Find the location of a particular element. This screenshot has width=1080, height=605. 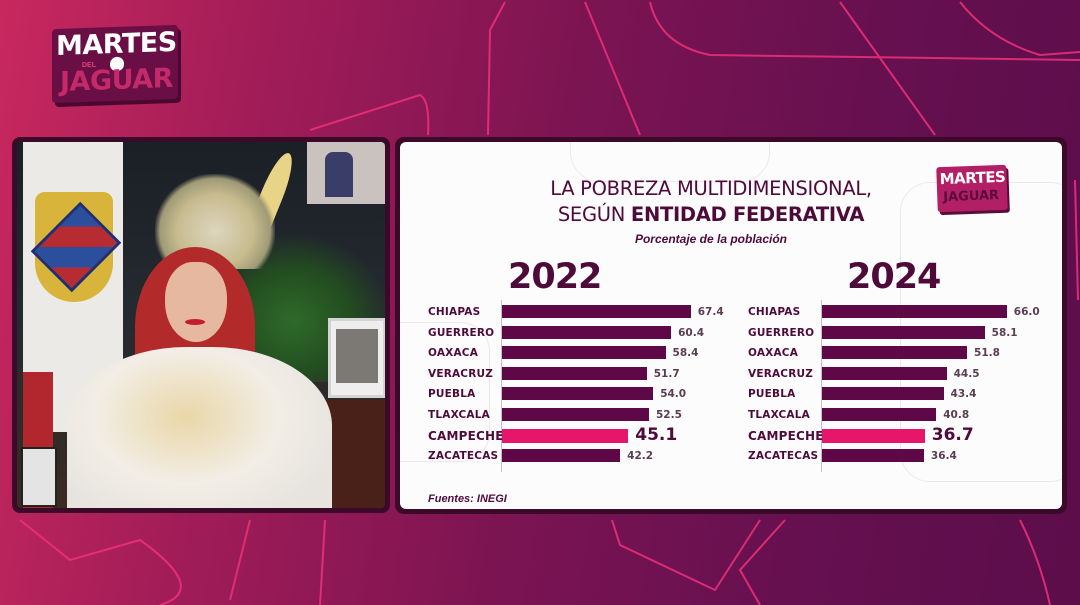

source-note: Fuentes: INEGI is located at coordinates (467, 499).